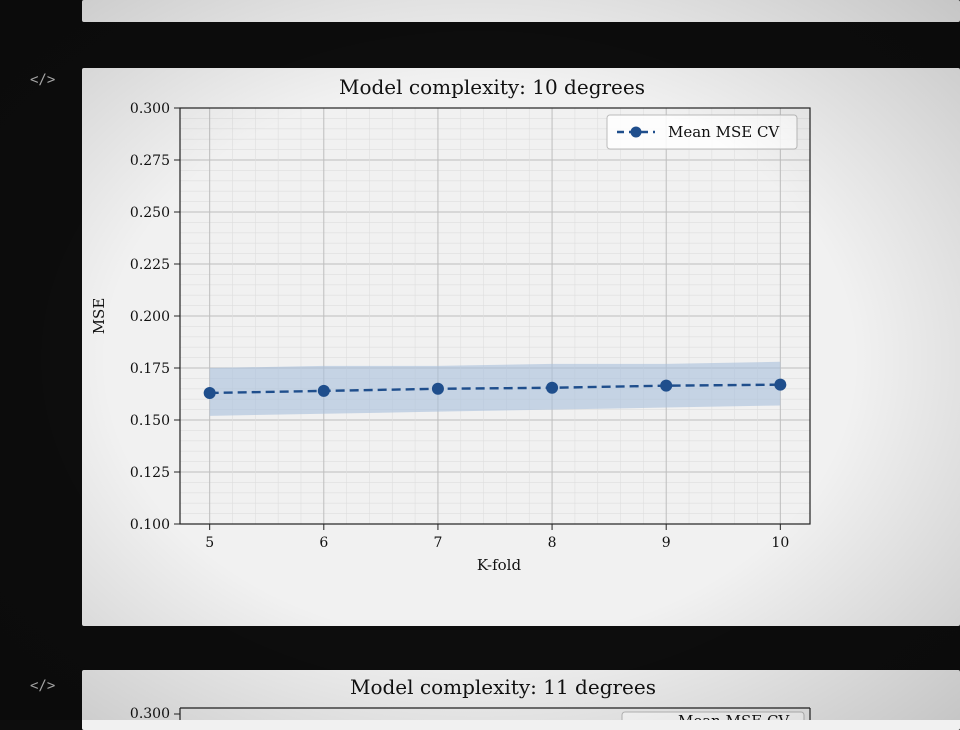 The width and height of the screenshot is (960, 730). Describe the element at coordinates (780, 543) in the screenshot. I see `x-tick-label: 10` at that location.